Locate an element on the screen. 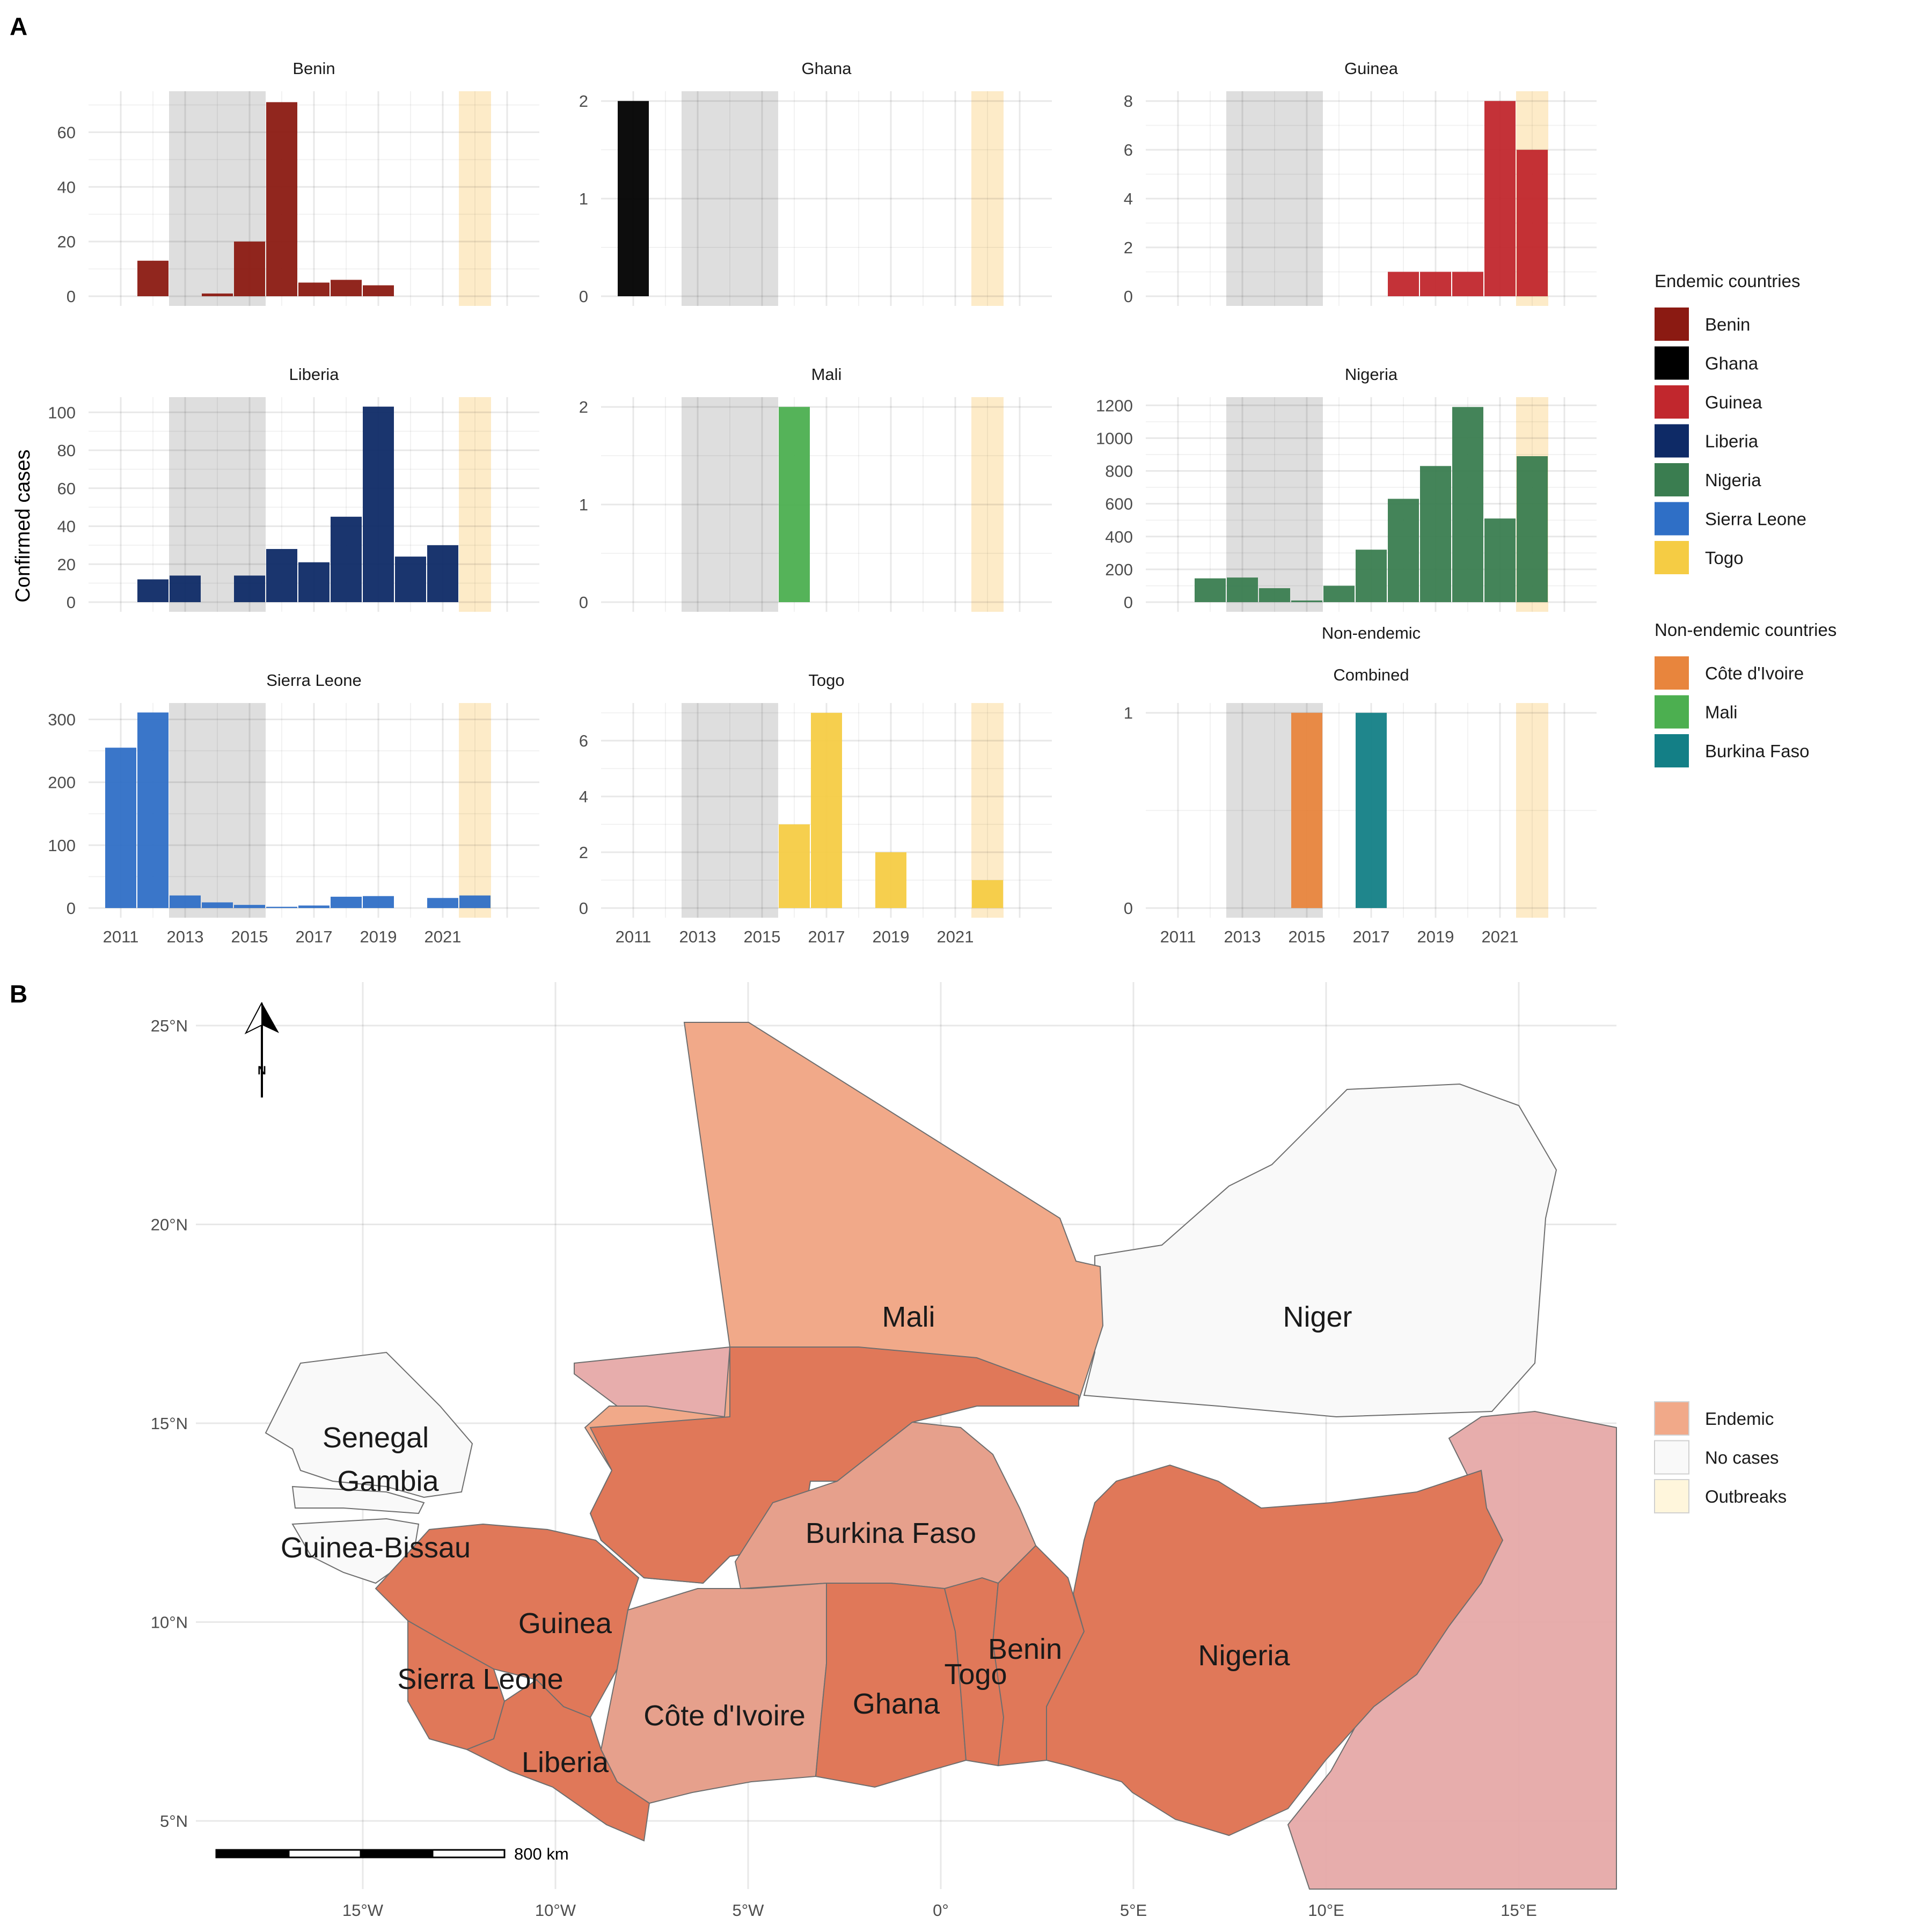 Image resolution: width=1932 pixels, height=1932 pixels. x-tick-label: 2019 is located at coordinates (891, 936).